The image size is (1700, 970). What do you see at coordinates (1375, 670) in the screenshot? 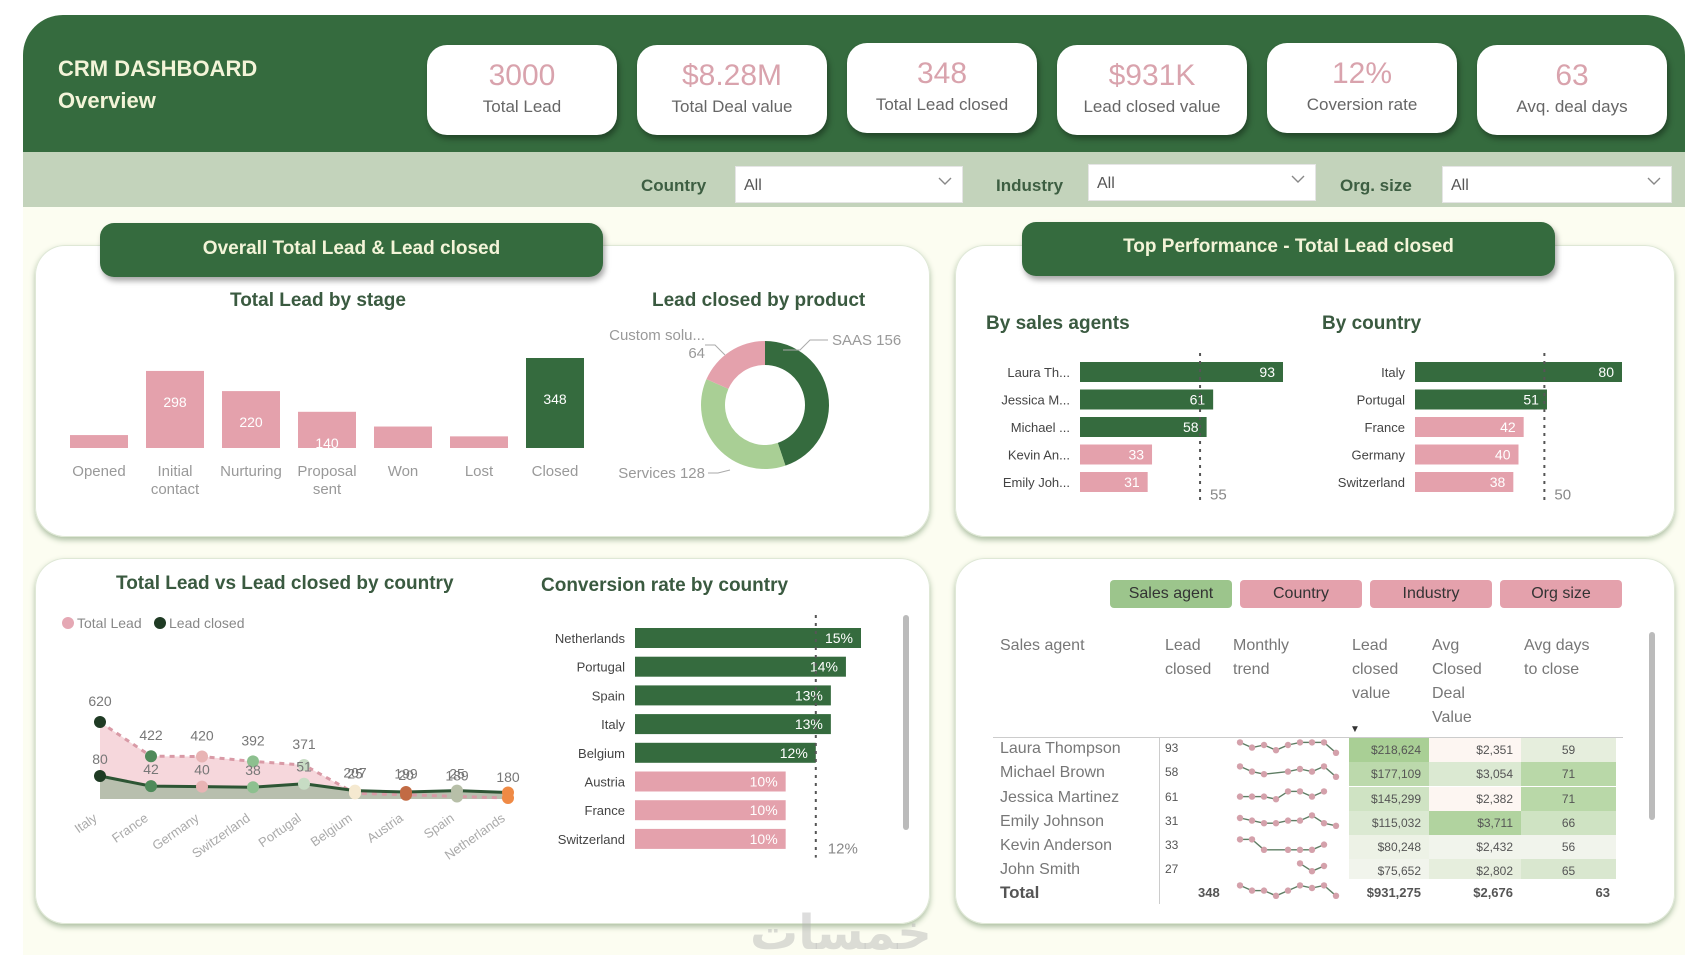
I see `column-header: Lead closed value` at bounding box center [1375, 670].